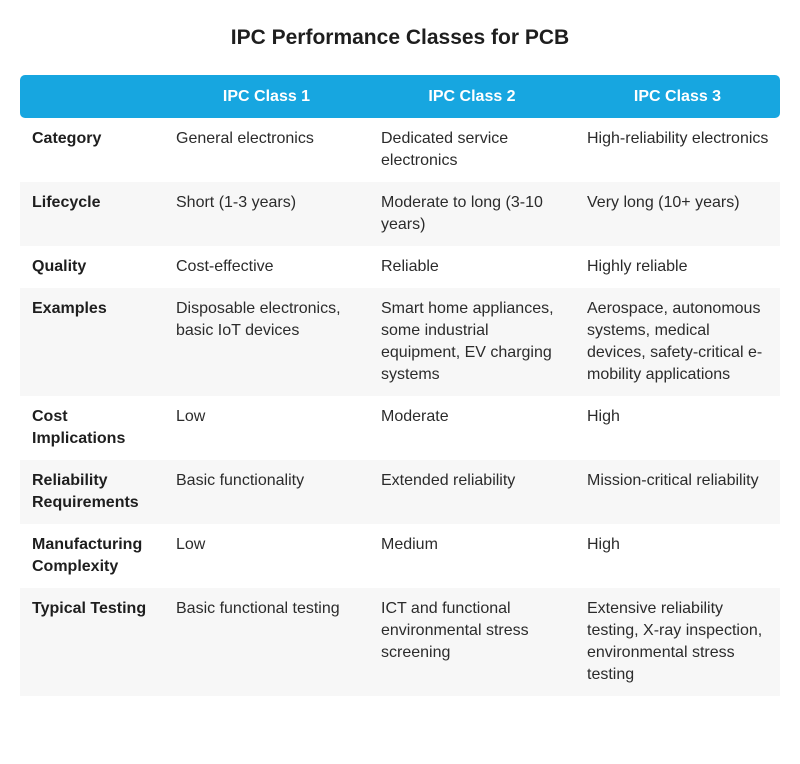 This screenshot has width=800, height=764. Describe the element at coordinates (245, 138) in the screenshot. I see `table-cell: General electronics` at that location.